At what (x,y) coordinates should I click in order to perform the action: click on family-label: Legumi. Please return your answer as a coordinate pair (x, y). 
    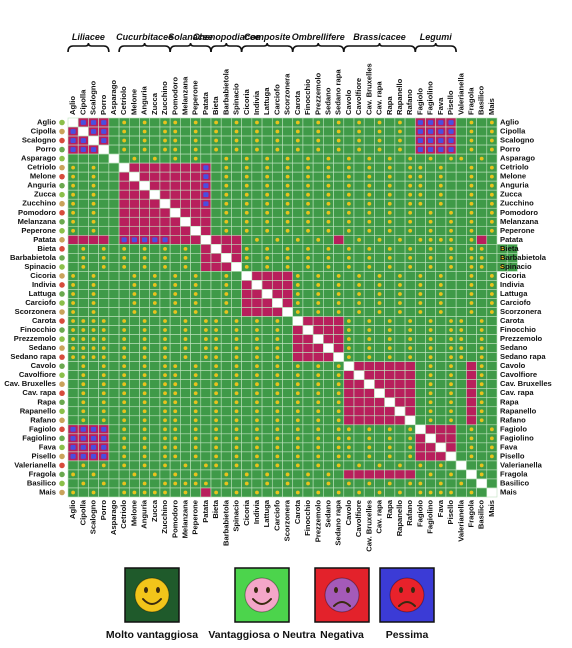
    Looking at the image, I should click on (436, 37).